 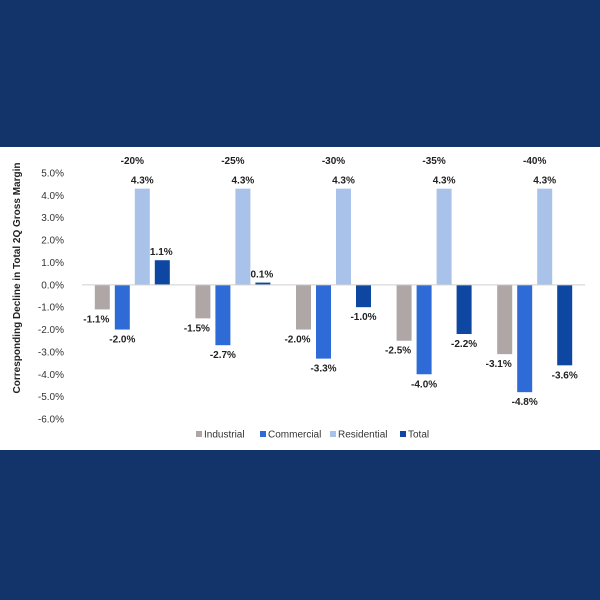 I want to click on y-tick-label: -1.0%, so click(x=51, y=308).